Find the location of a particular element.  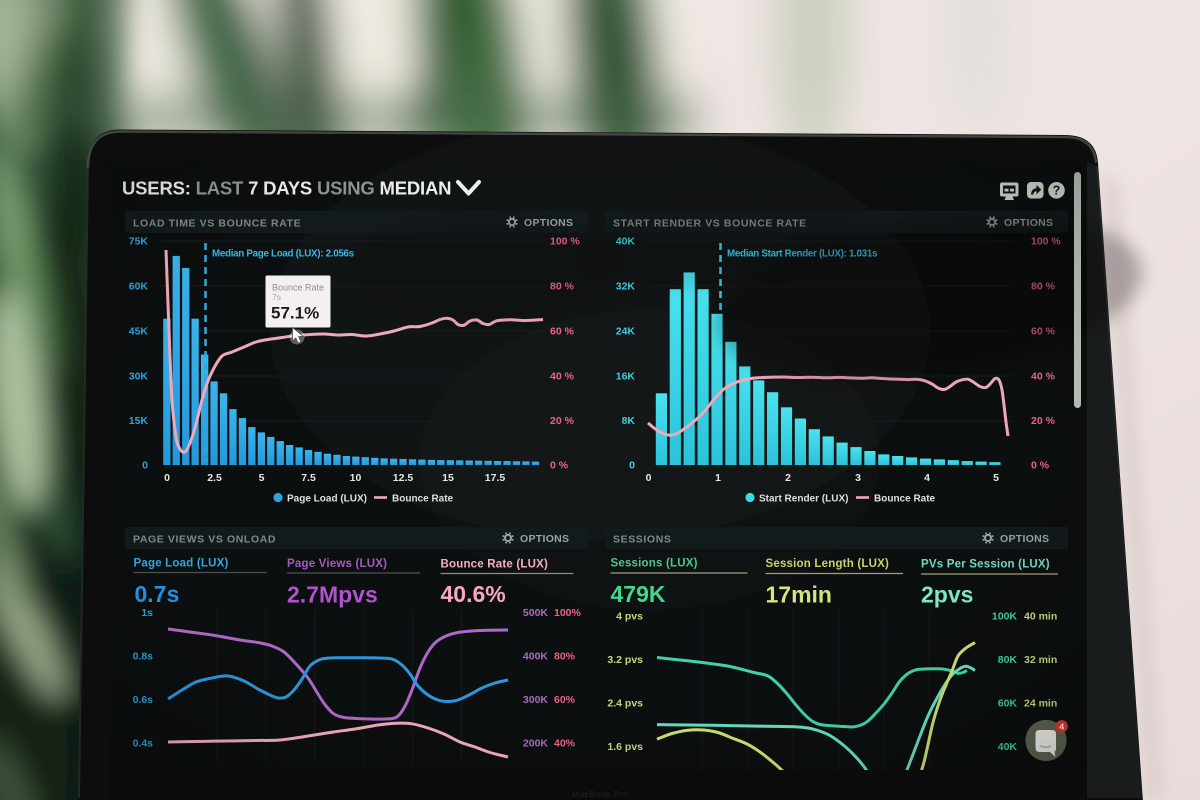

svg-text: MacBook Pro is located at coordinates (600, 794).